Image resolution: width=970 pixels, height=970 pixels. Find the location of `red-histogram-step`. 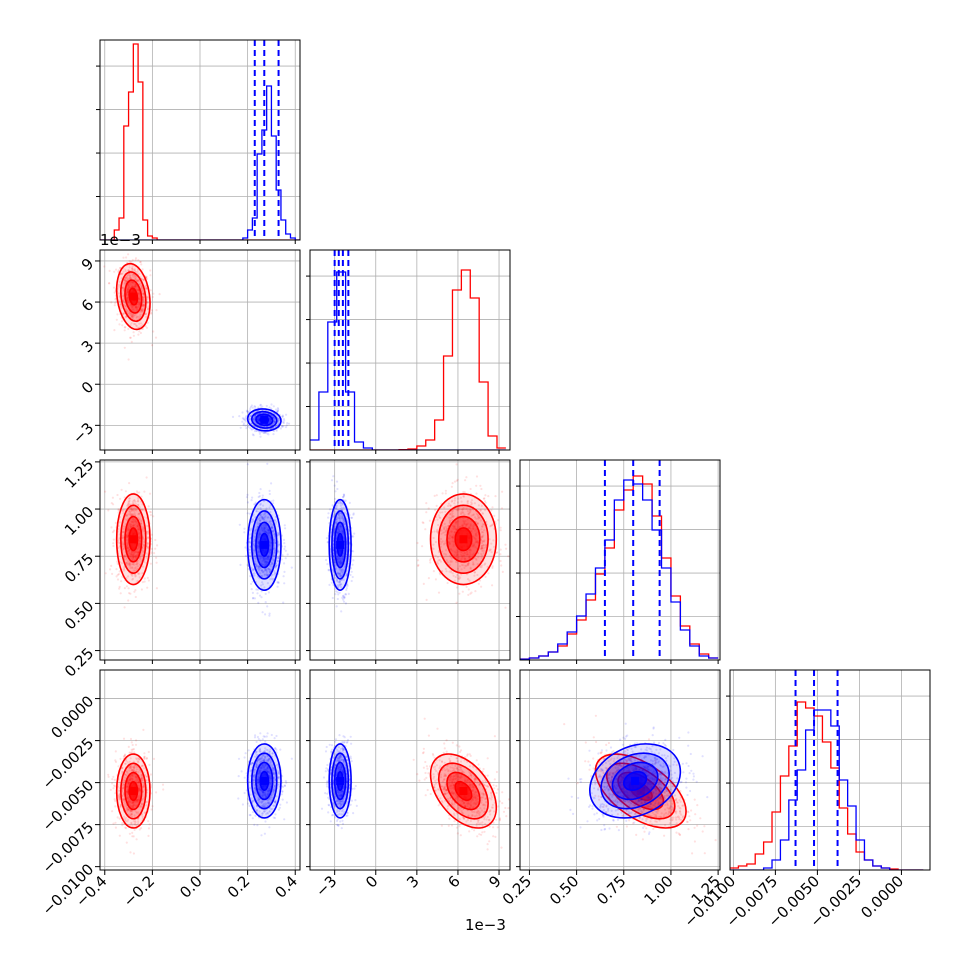

red-histogram-step is located at coordinates (408, 359).